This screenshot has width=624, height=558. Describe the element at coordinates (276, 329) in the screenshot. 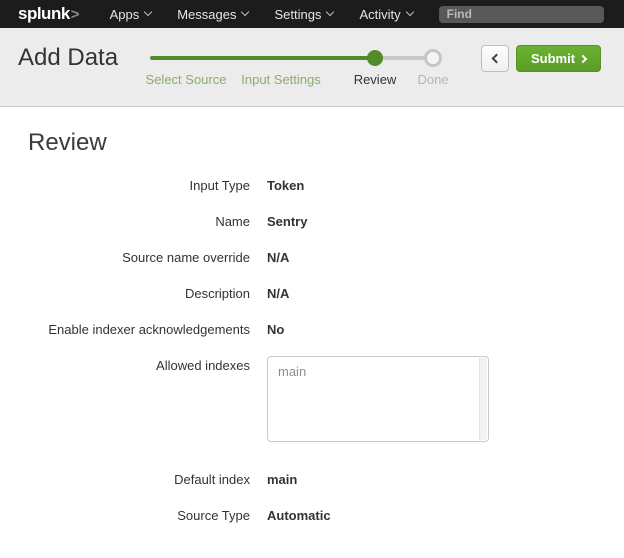

I see `field-value: No` at that location.